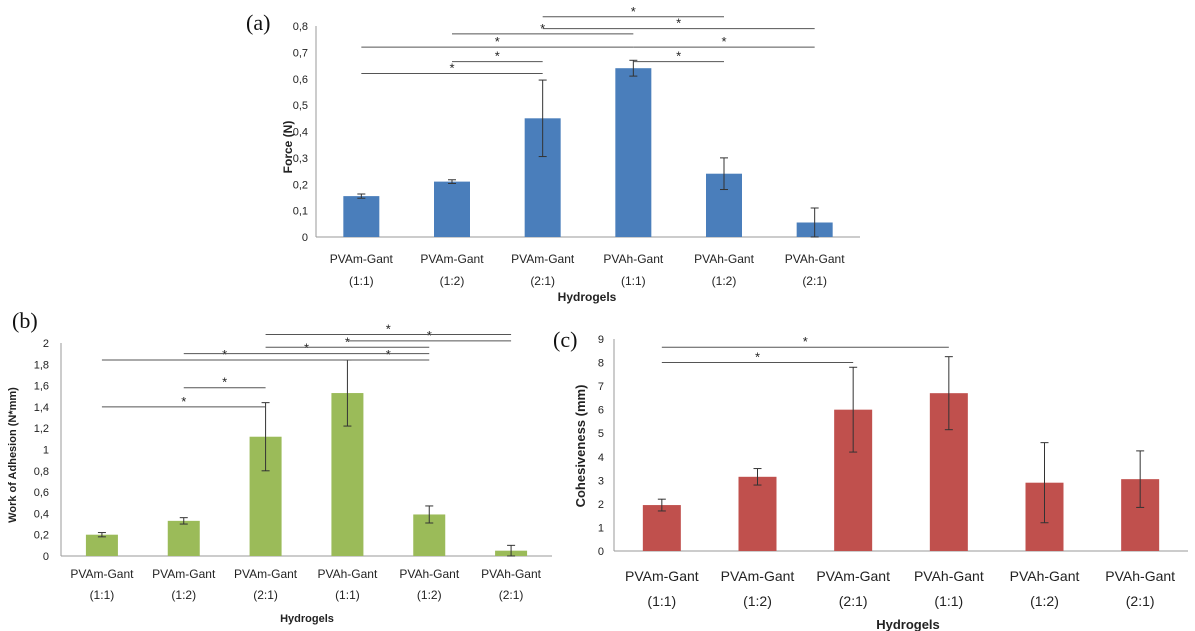 The height and width of the screenshot is (631, 1195). I want to click on x-axis-title-b: Hydrogels, so click(307, 619).